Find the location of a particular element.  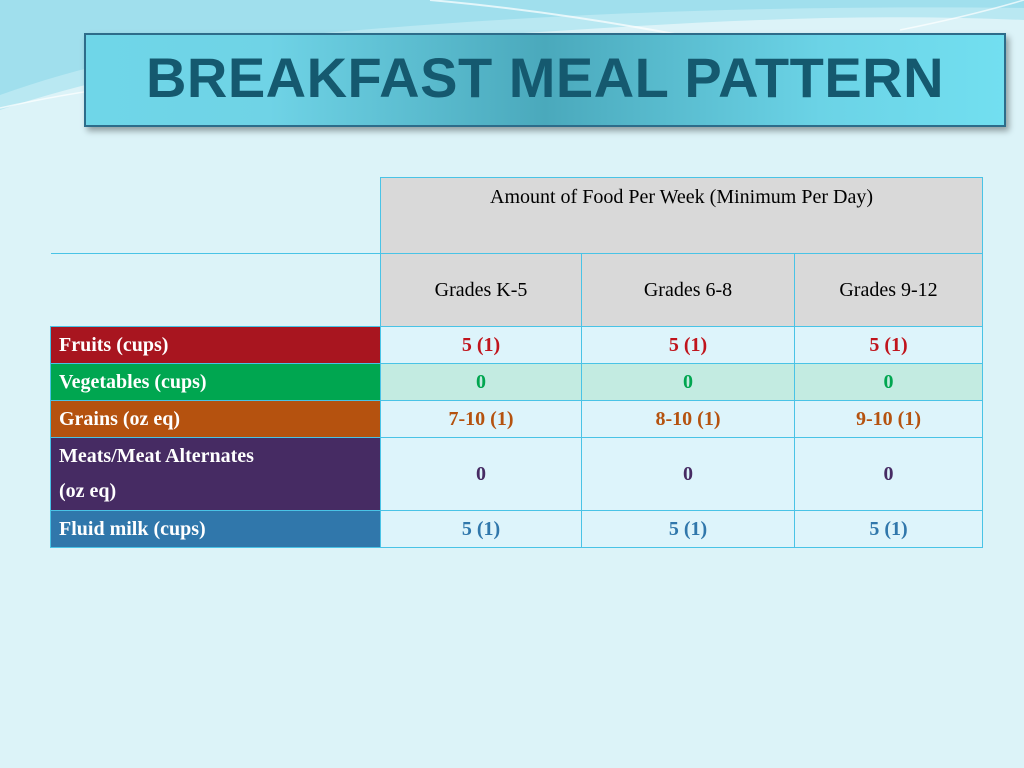

grade-header-9-12: Grades 9-12 is located at coordinates (888, 290).